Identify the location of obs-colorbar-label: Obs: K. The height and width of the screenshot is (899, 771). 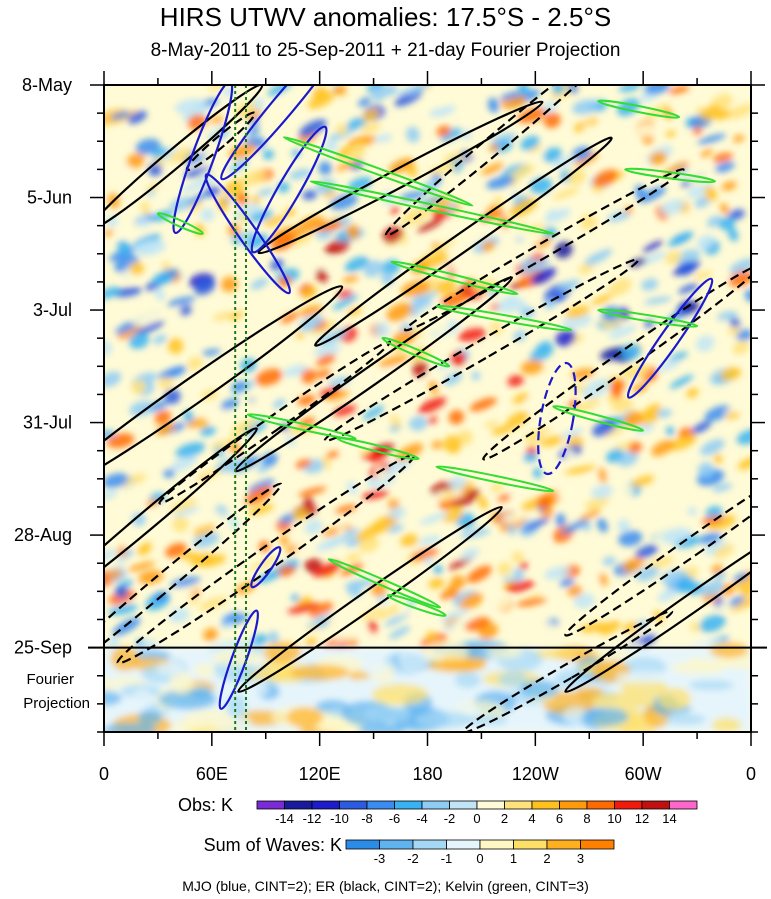
(205, 805).